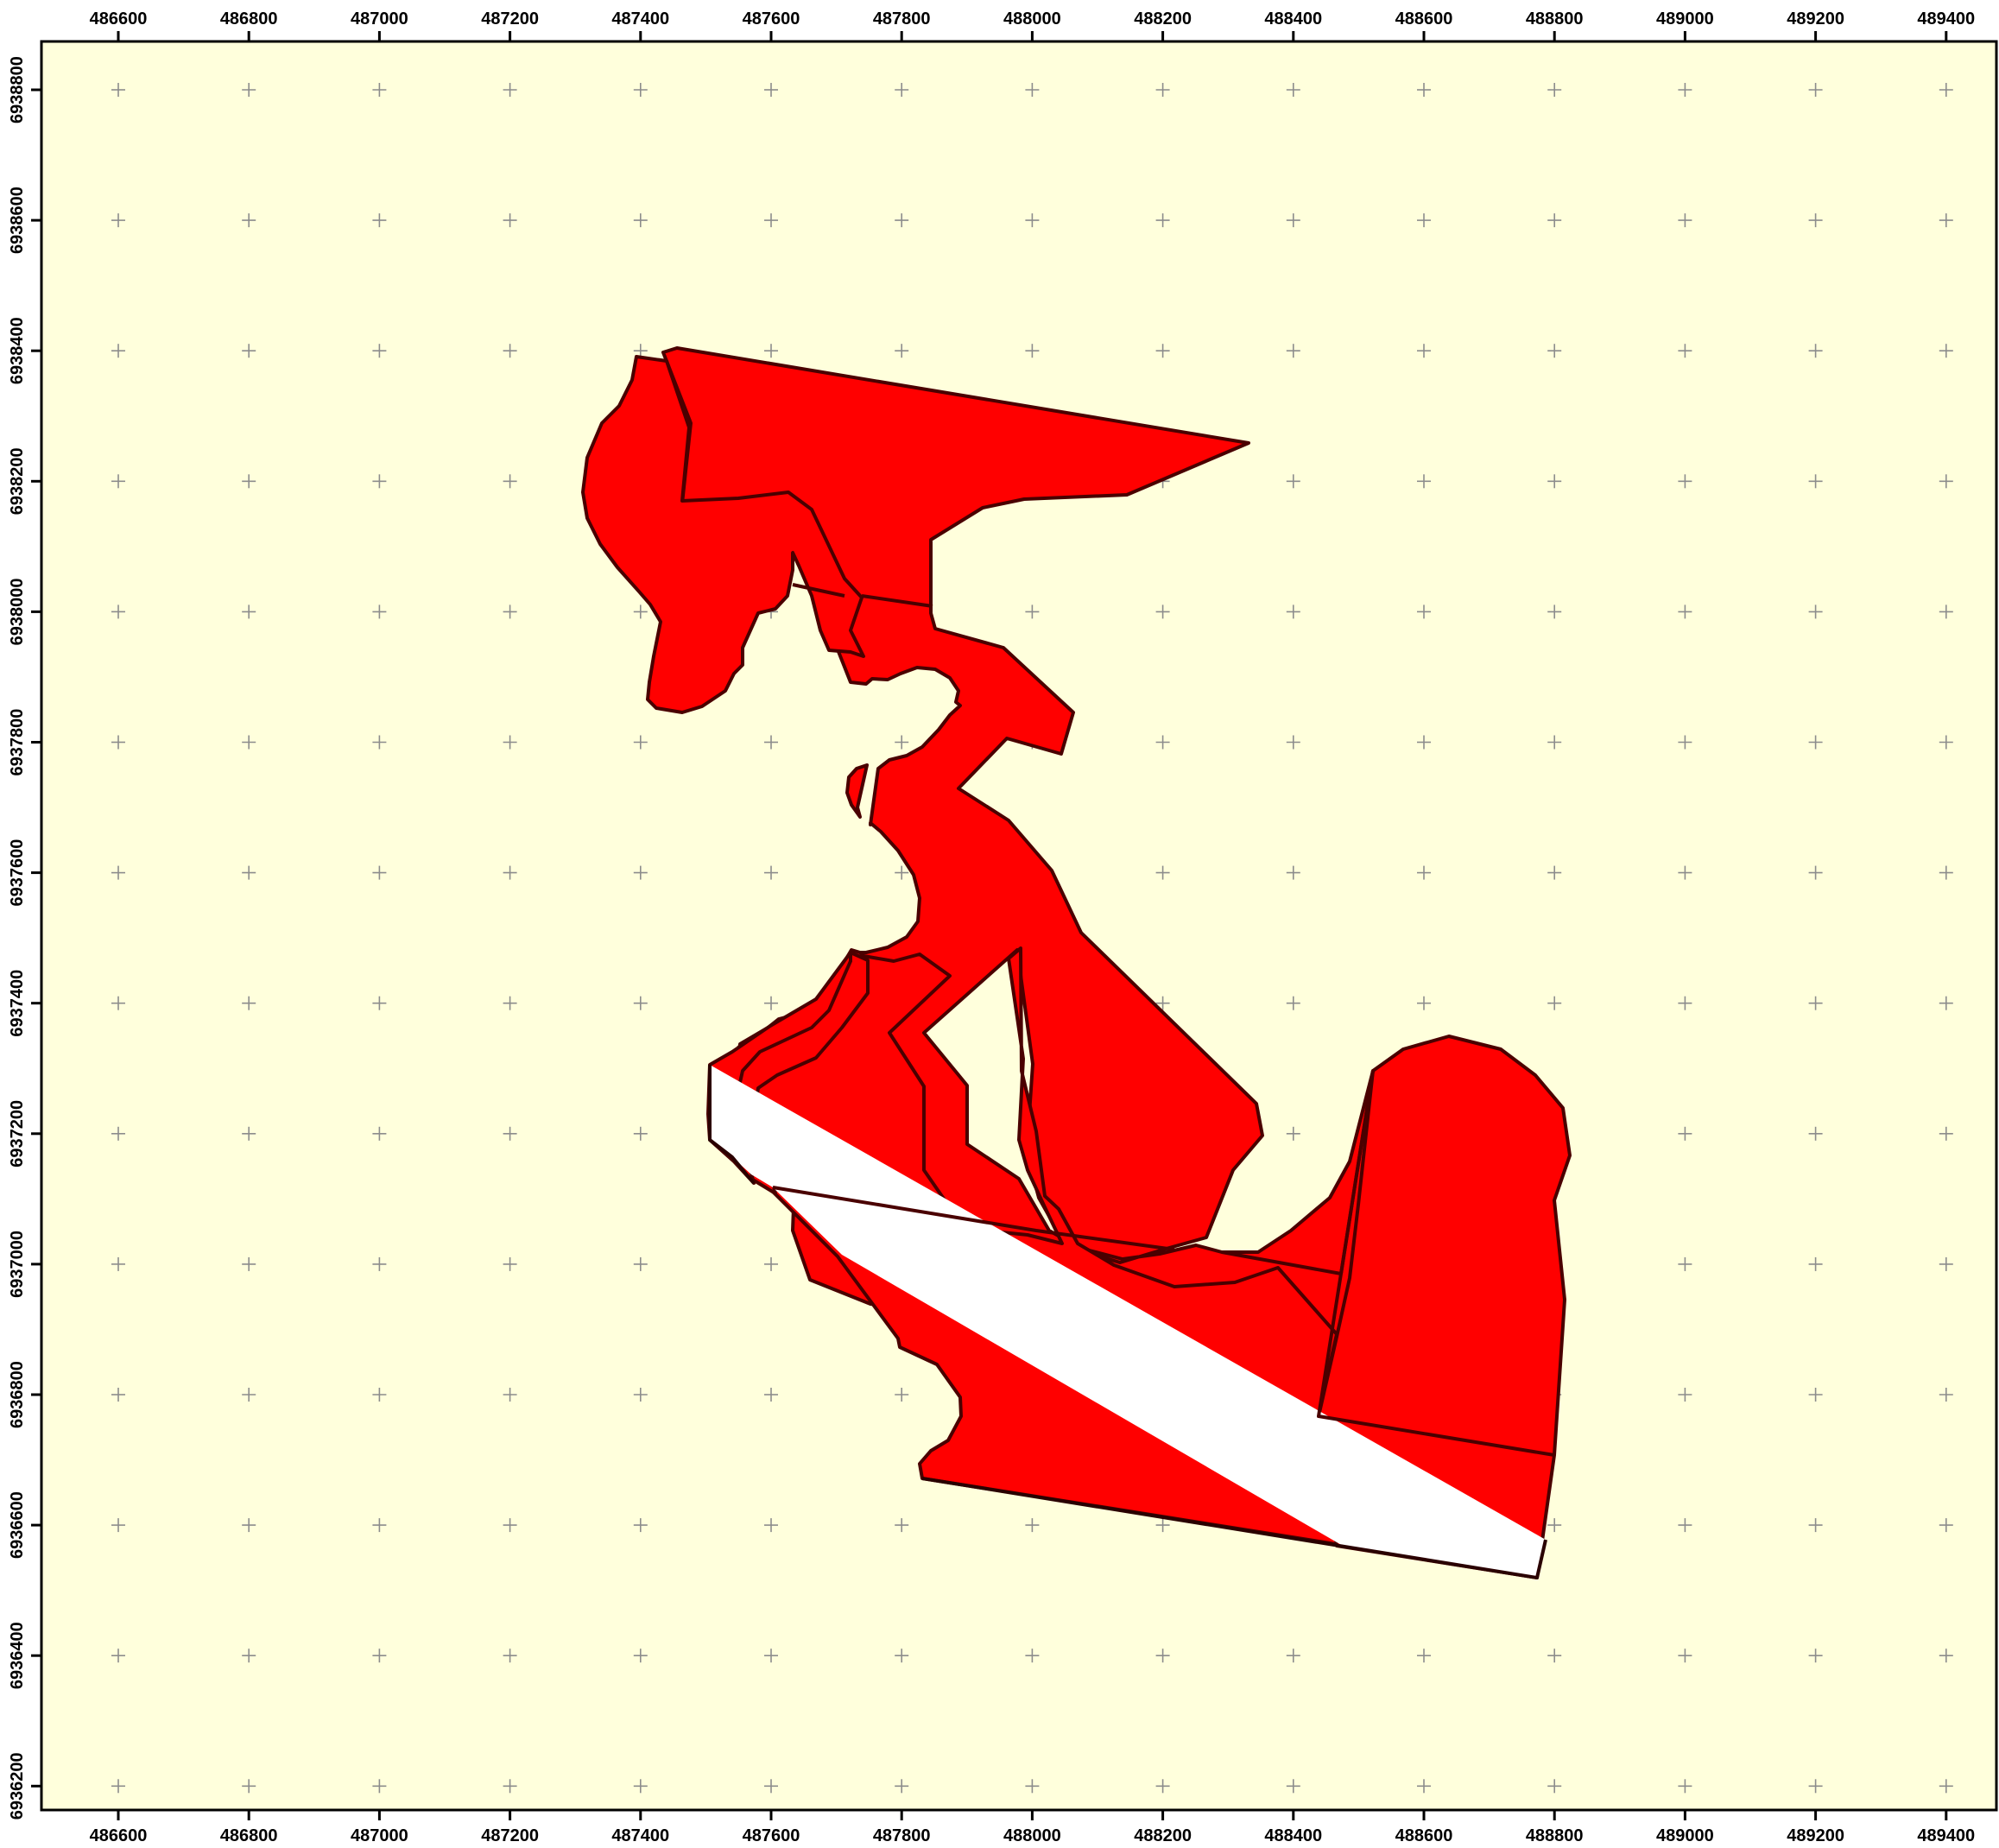 This screenshot has width=1999, height=1848. I want to click on x-tick-label-top: 486600, so click(119, 18).